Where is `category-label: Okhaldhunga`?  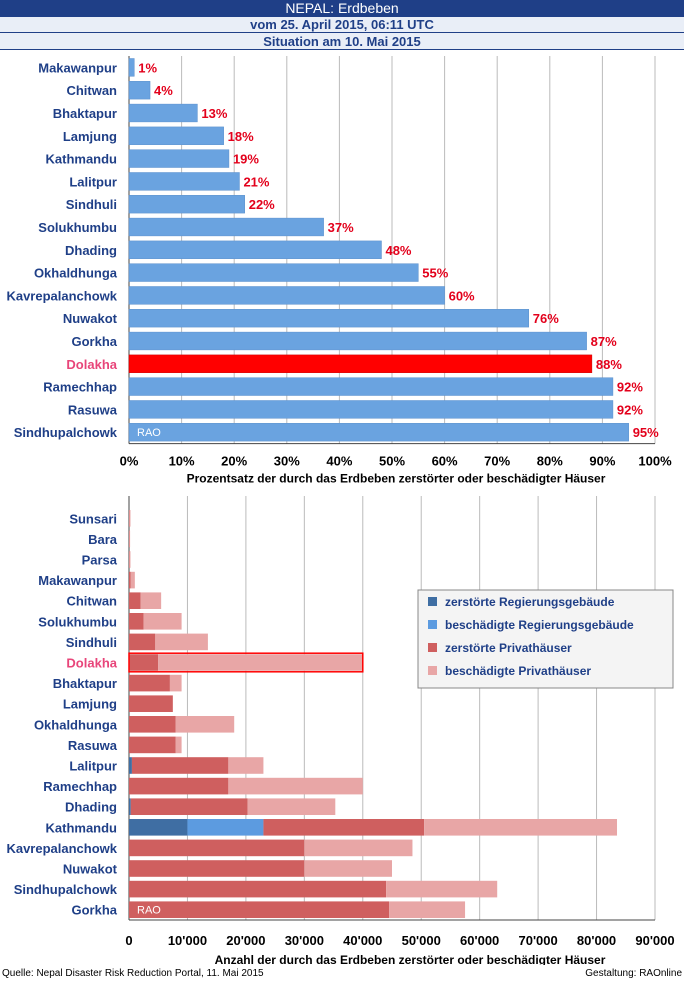
category-label: Okhaldhunga is located at coordinates (76, 724).